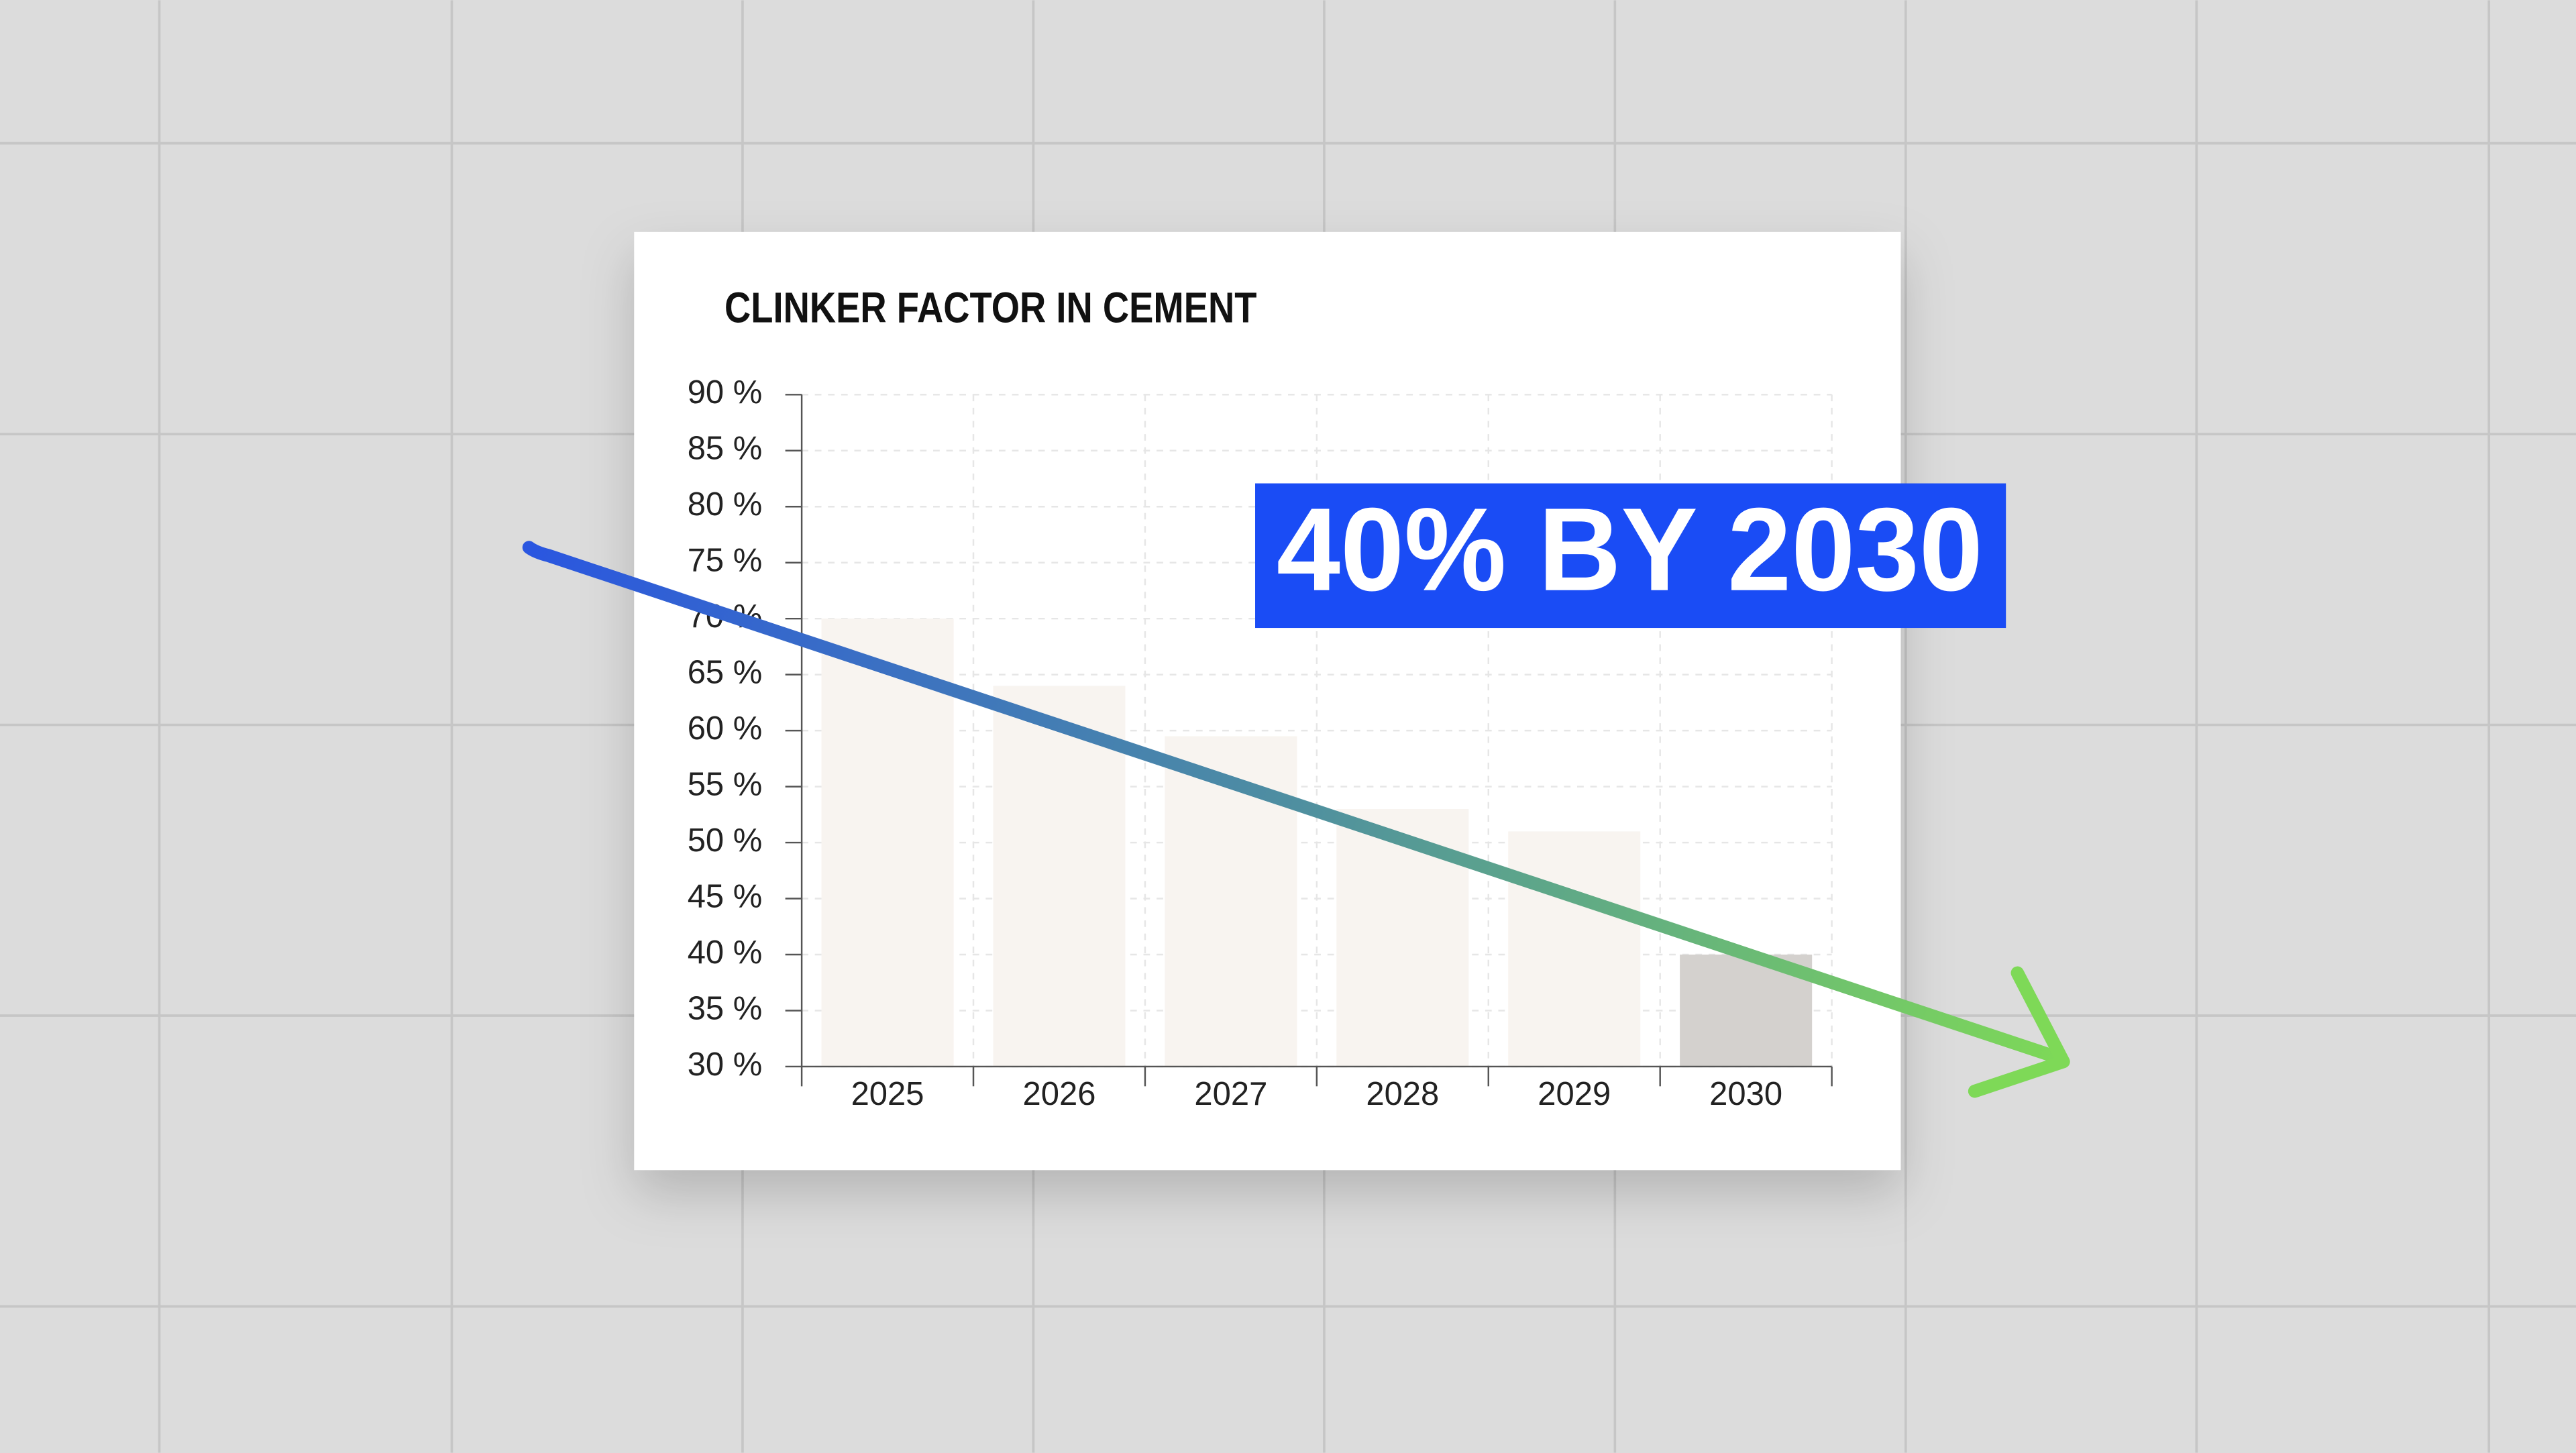 This screenshot has width=2576, height=1453. Describe the element at coordinates (725, 1064) in the screenshot. I see `y-tick-label: 30 %` at that location.